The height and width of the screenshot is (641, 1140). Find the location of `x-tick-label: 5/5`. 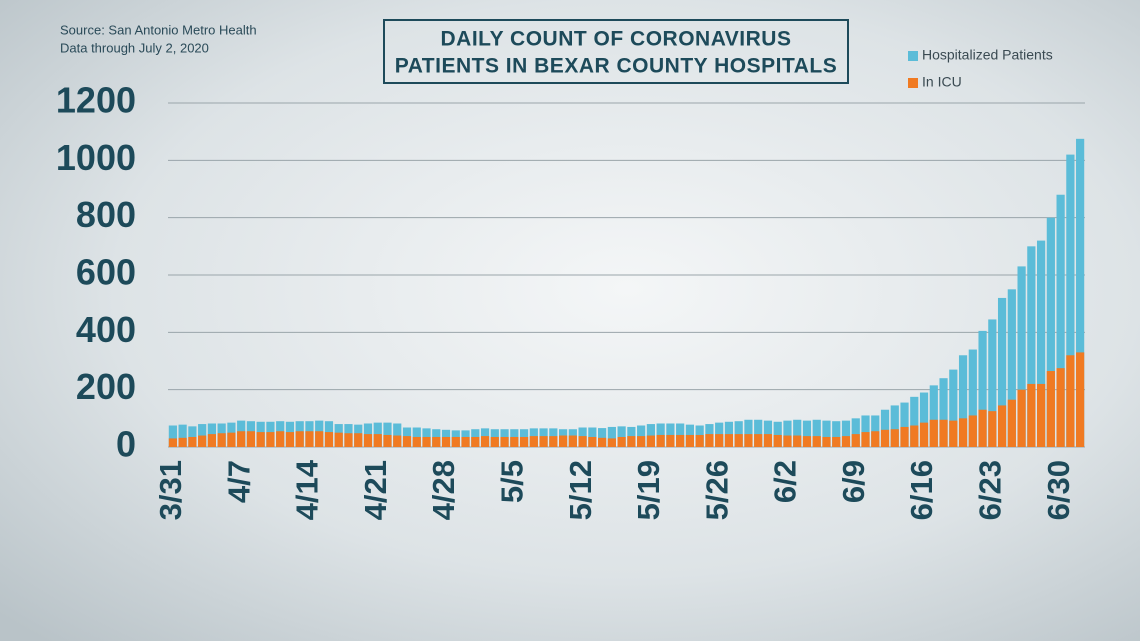

x-tick-label: 5/5 is located at coordinates (512, 481).